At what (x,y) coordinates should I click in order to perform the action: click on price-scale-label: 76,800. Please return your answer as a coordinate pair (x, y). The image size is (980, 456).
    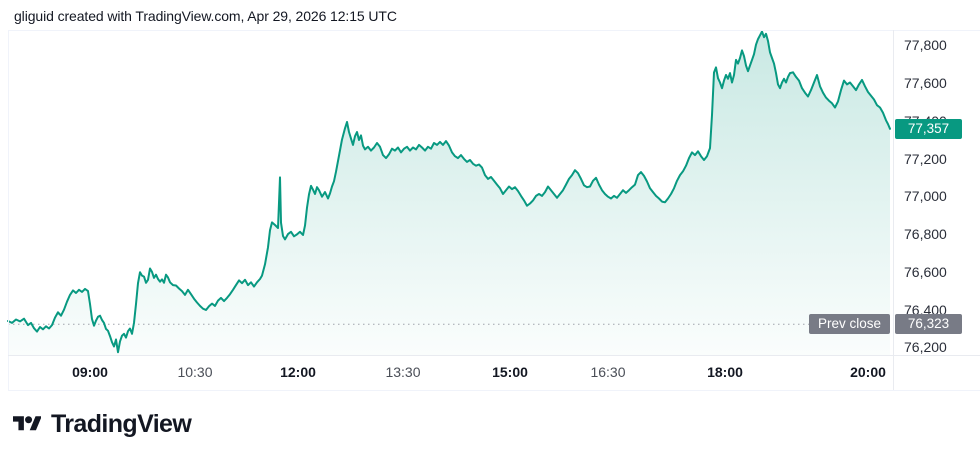
    Looking at the image, I should click on (925, 234).